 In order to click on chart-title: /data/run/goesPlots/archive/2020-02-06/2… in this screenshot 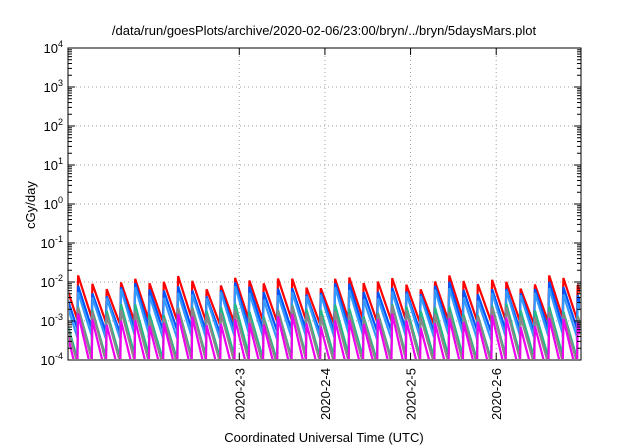, I will do `click(324, 30)`.